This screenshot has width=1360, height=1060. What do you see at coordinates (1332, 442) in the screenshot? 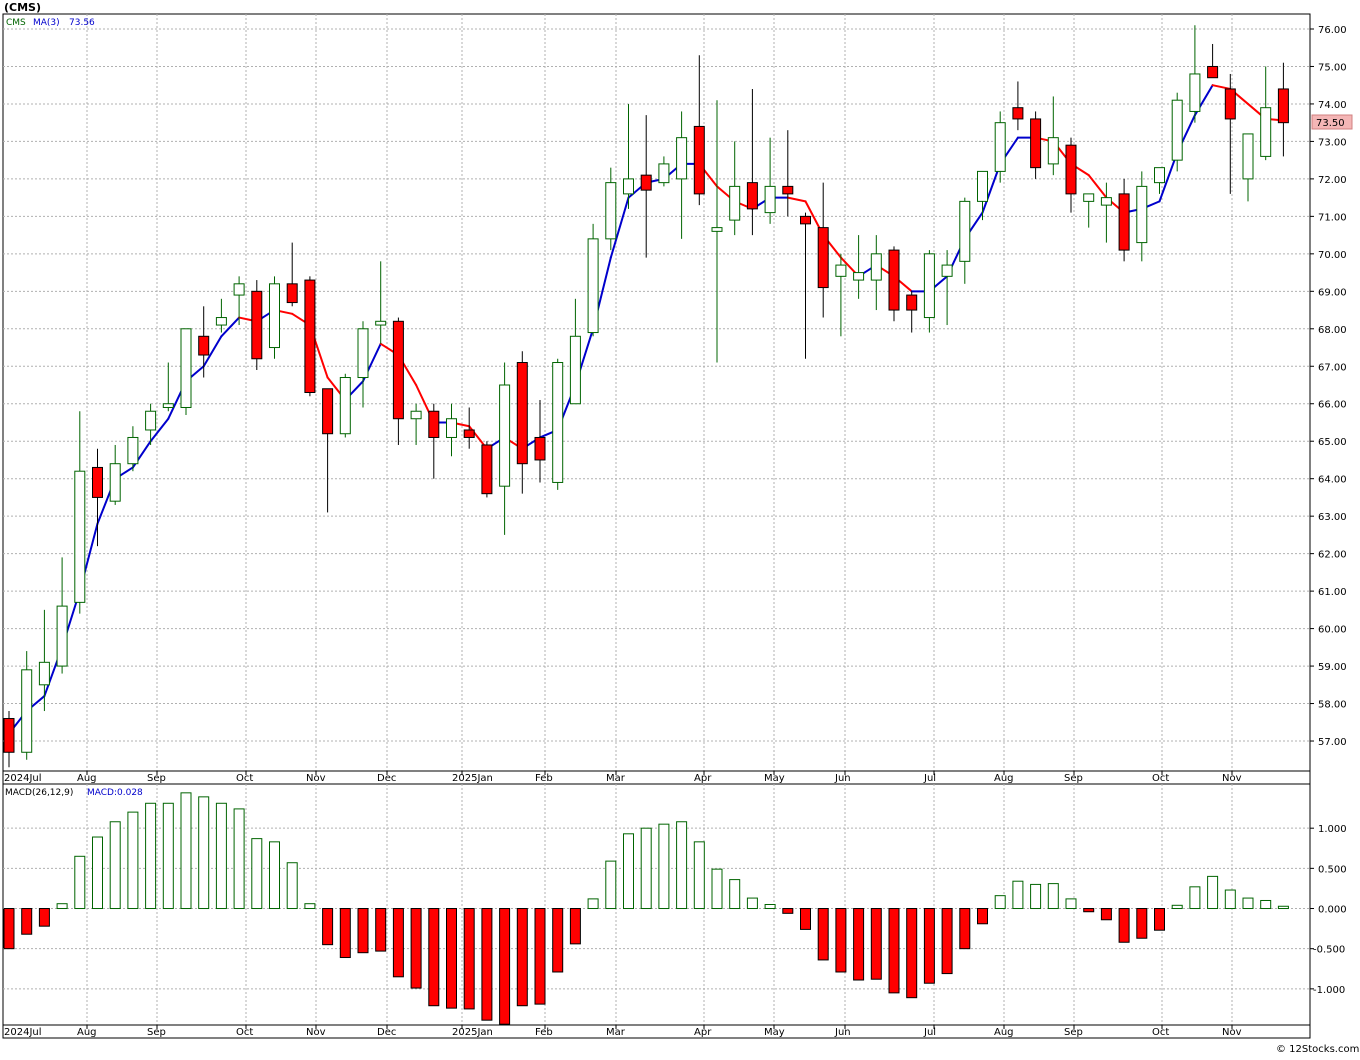
I see `price-tick-label: 65.00` at bounding box center [1332, 442].